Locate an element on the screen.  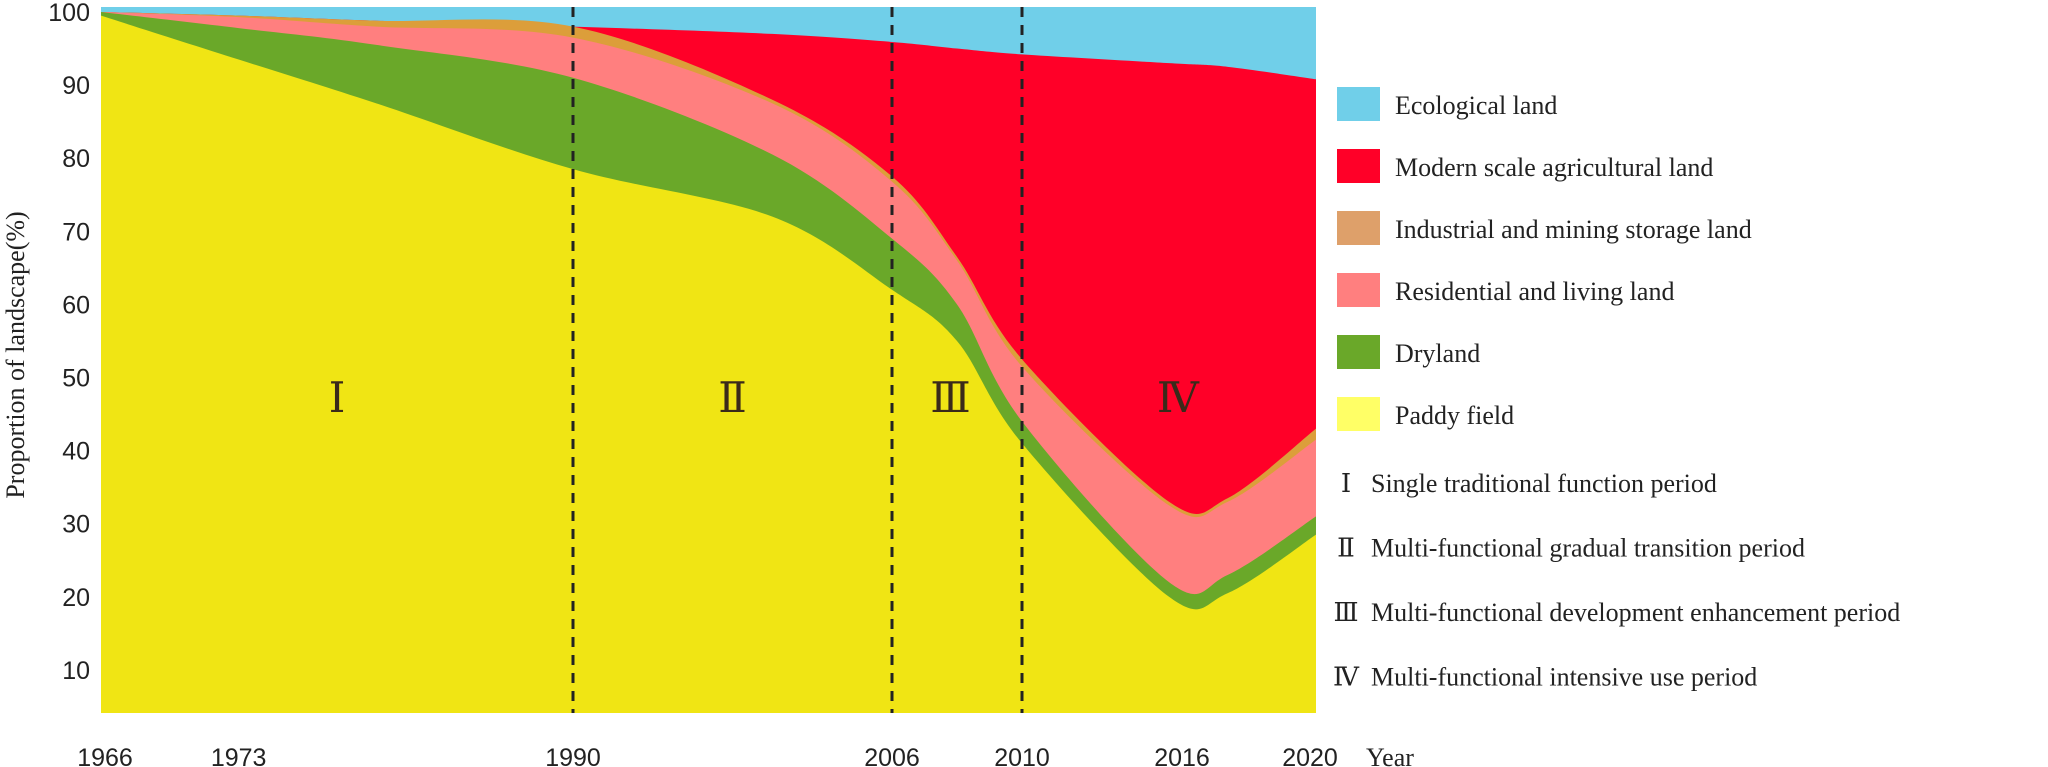
y-tick-label: 40 is located at coordinates (76, 452).